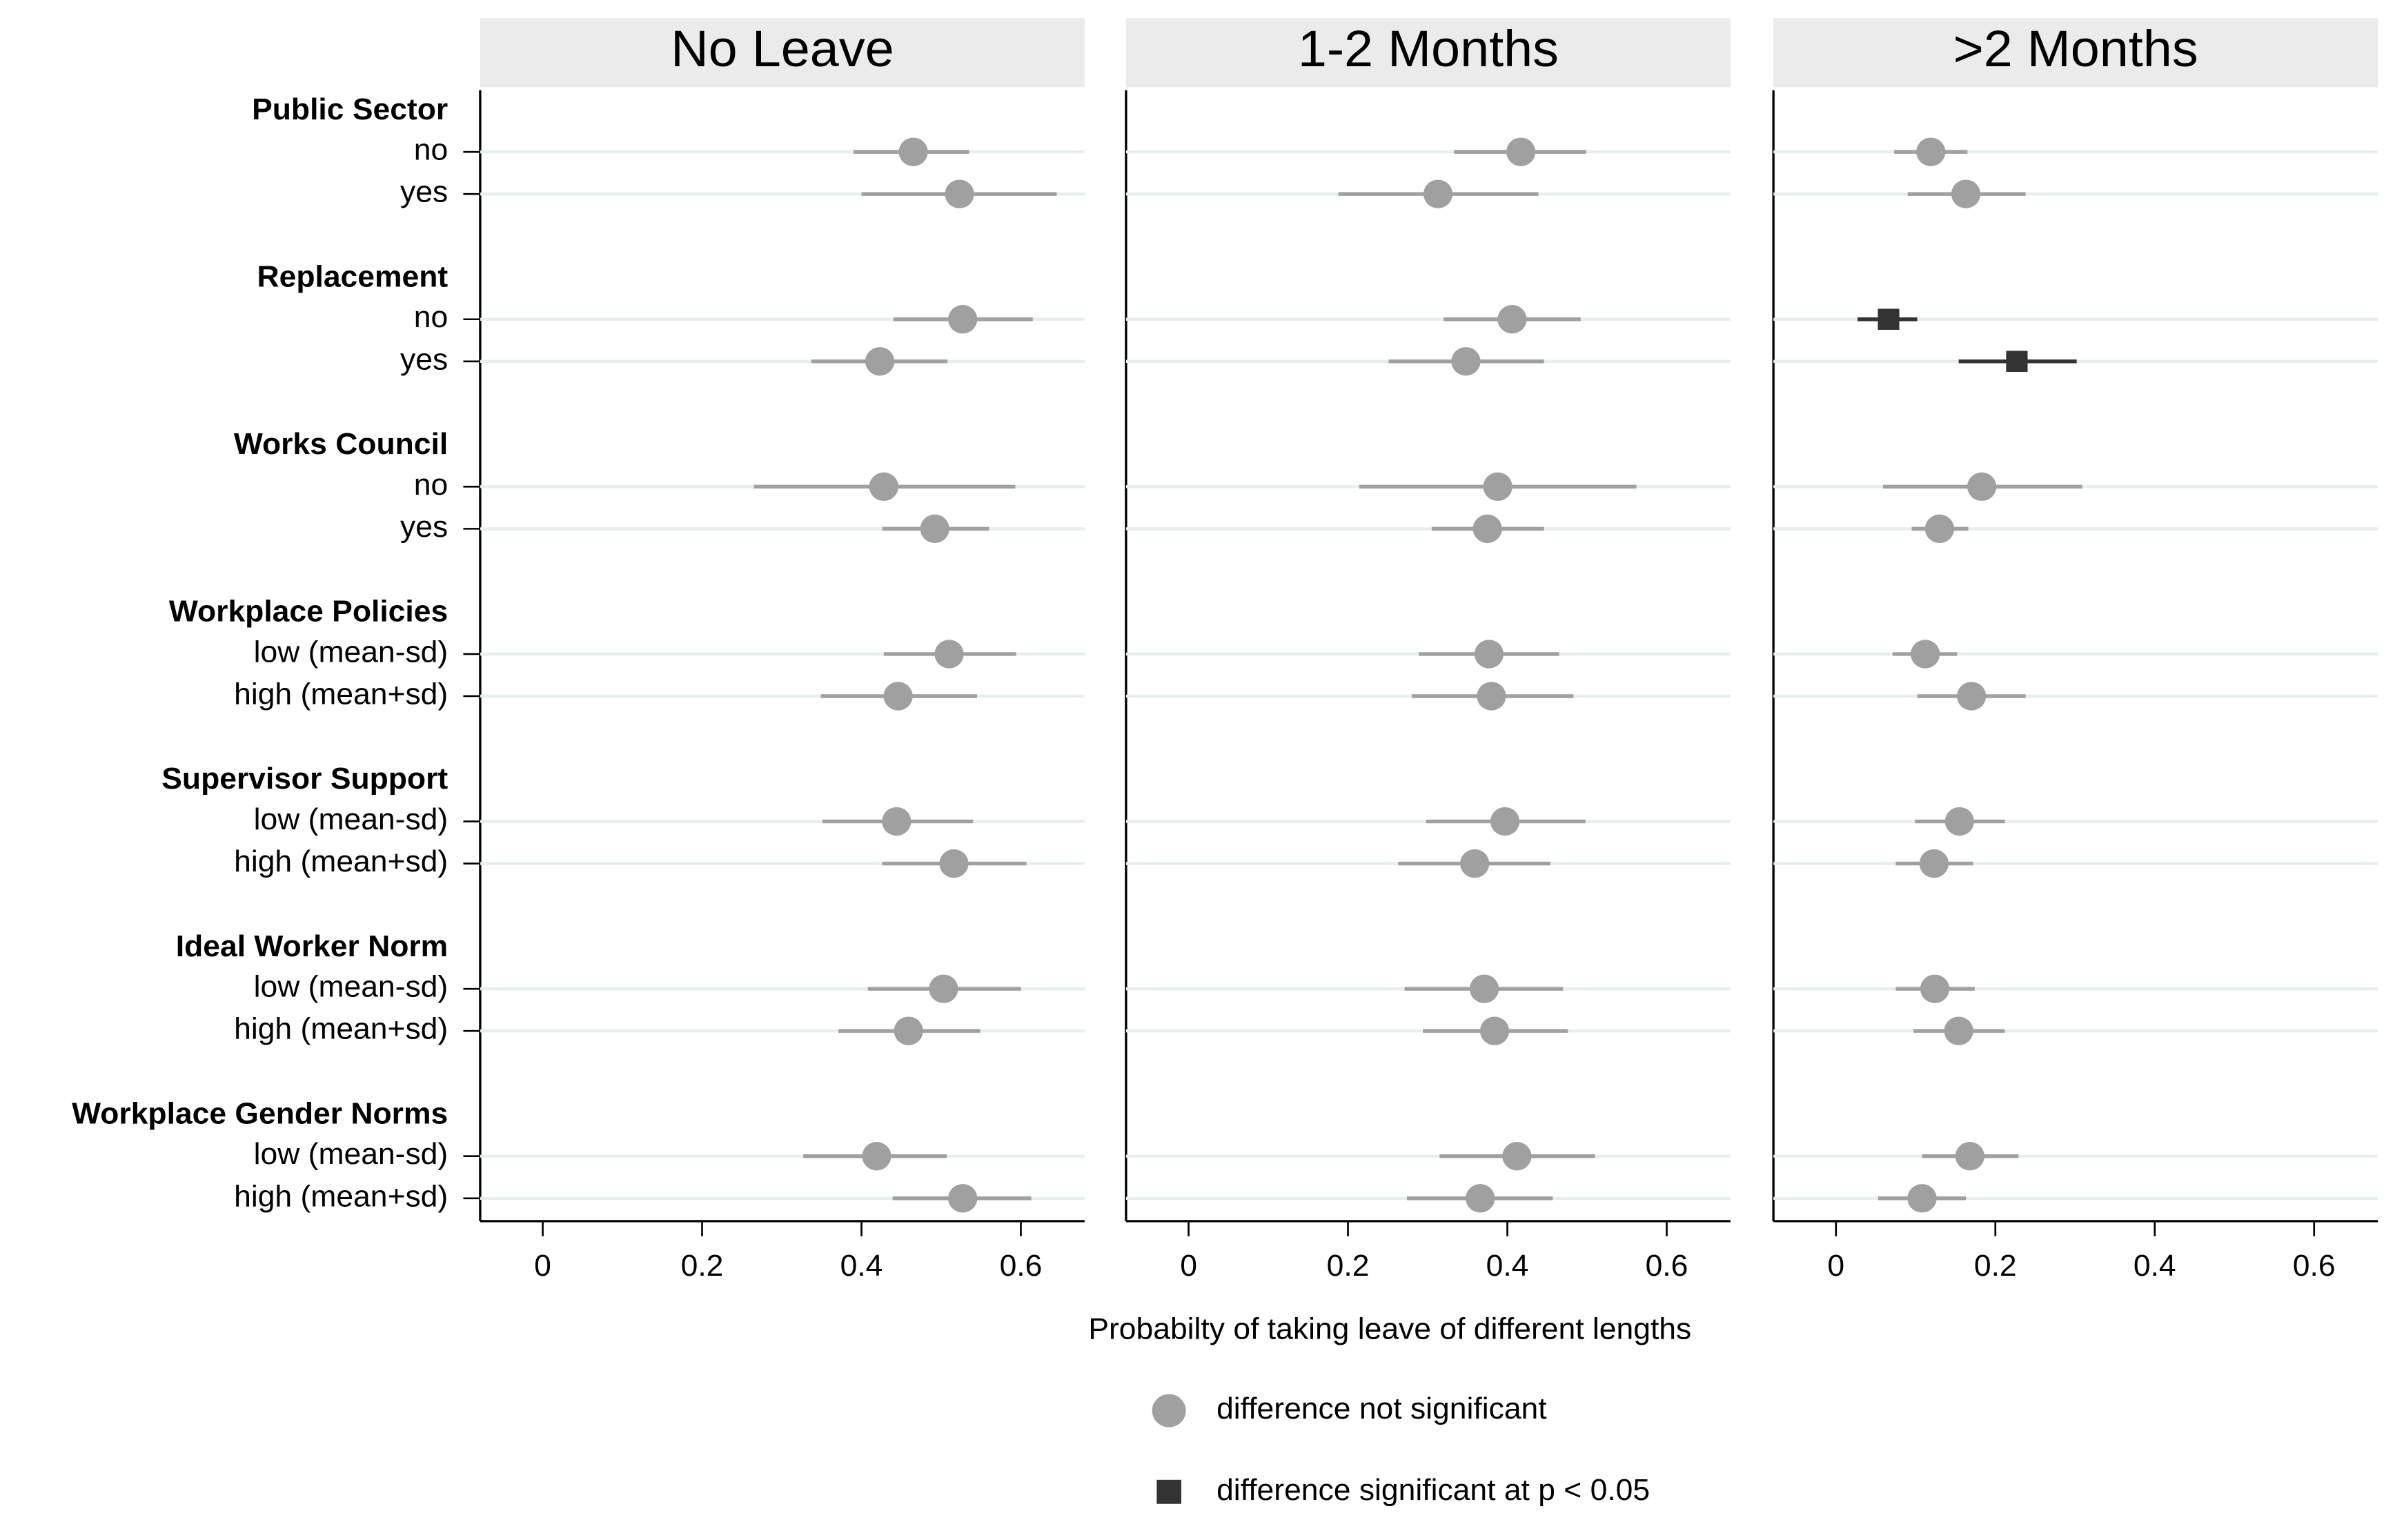  I want to click on group-label: Works Council, so click(341, 444).